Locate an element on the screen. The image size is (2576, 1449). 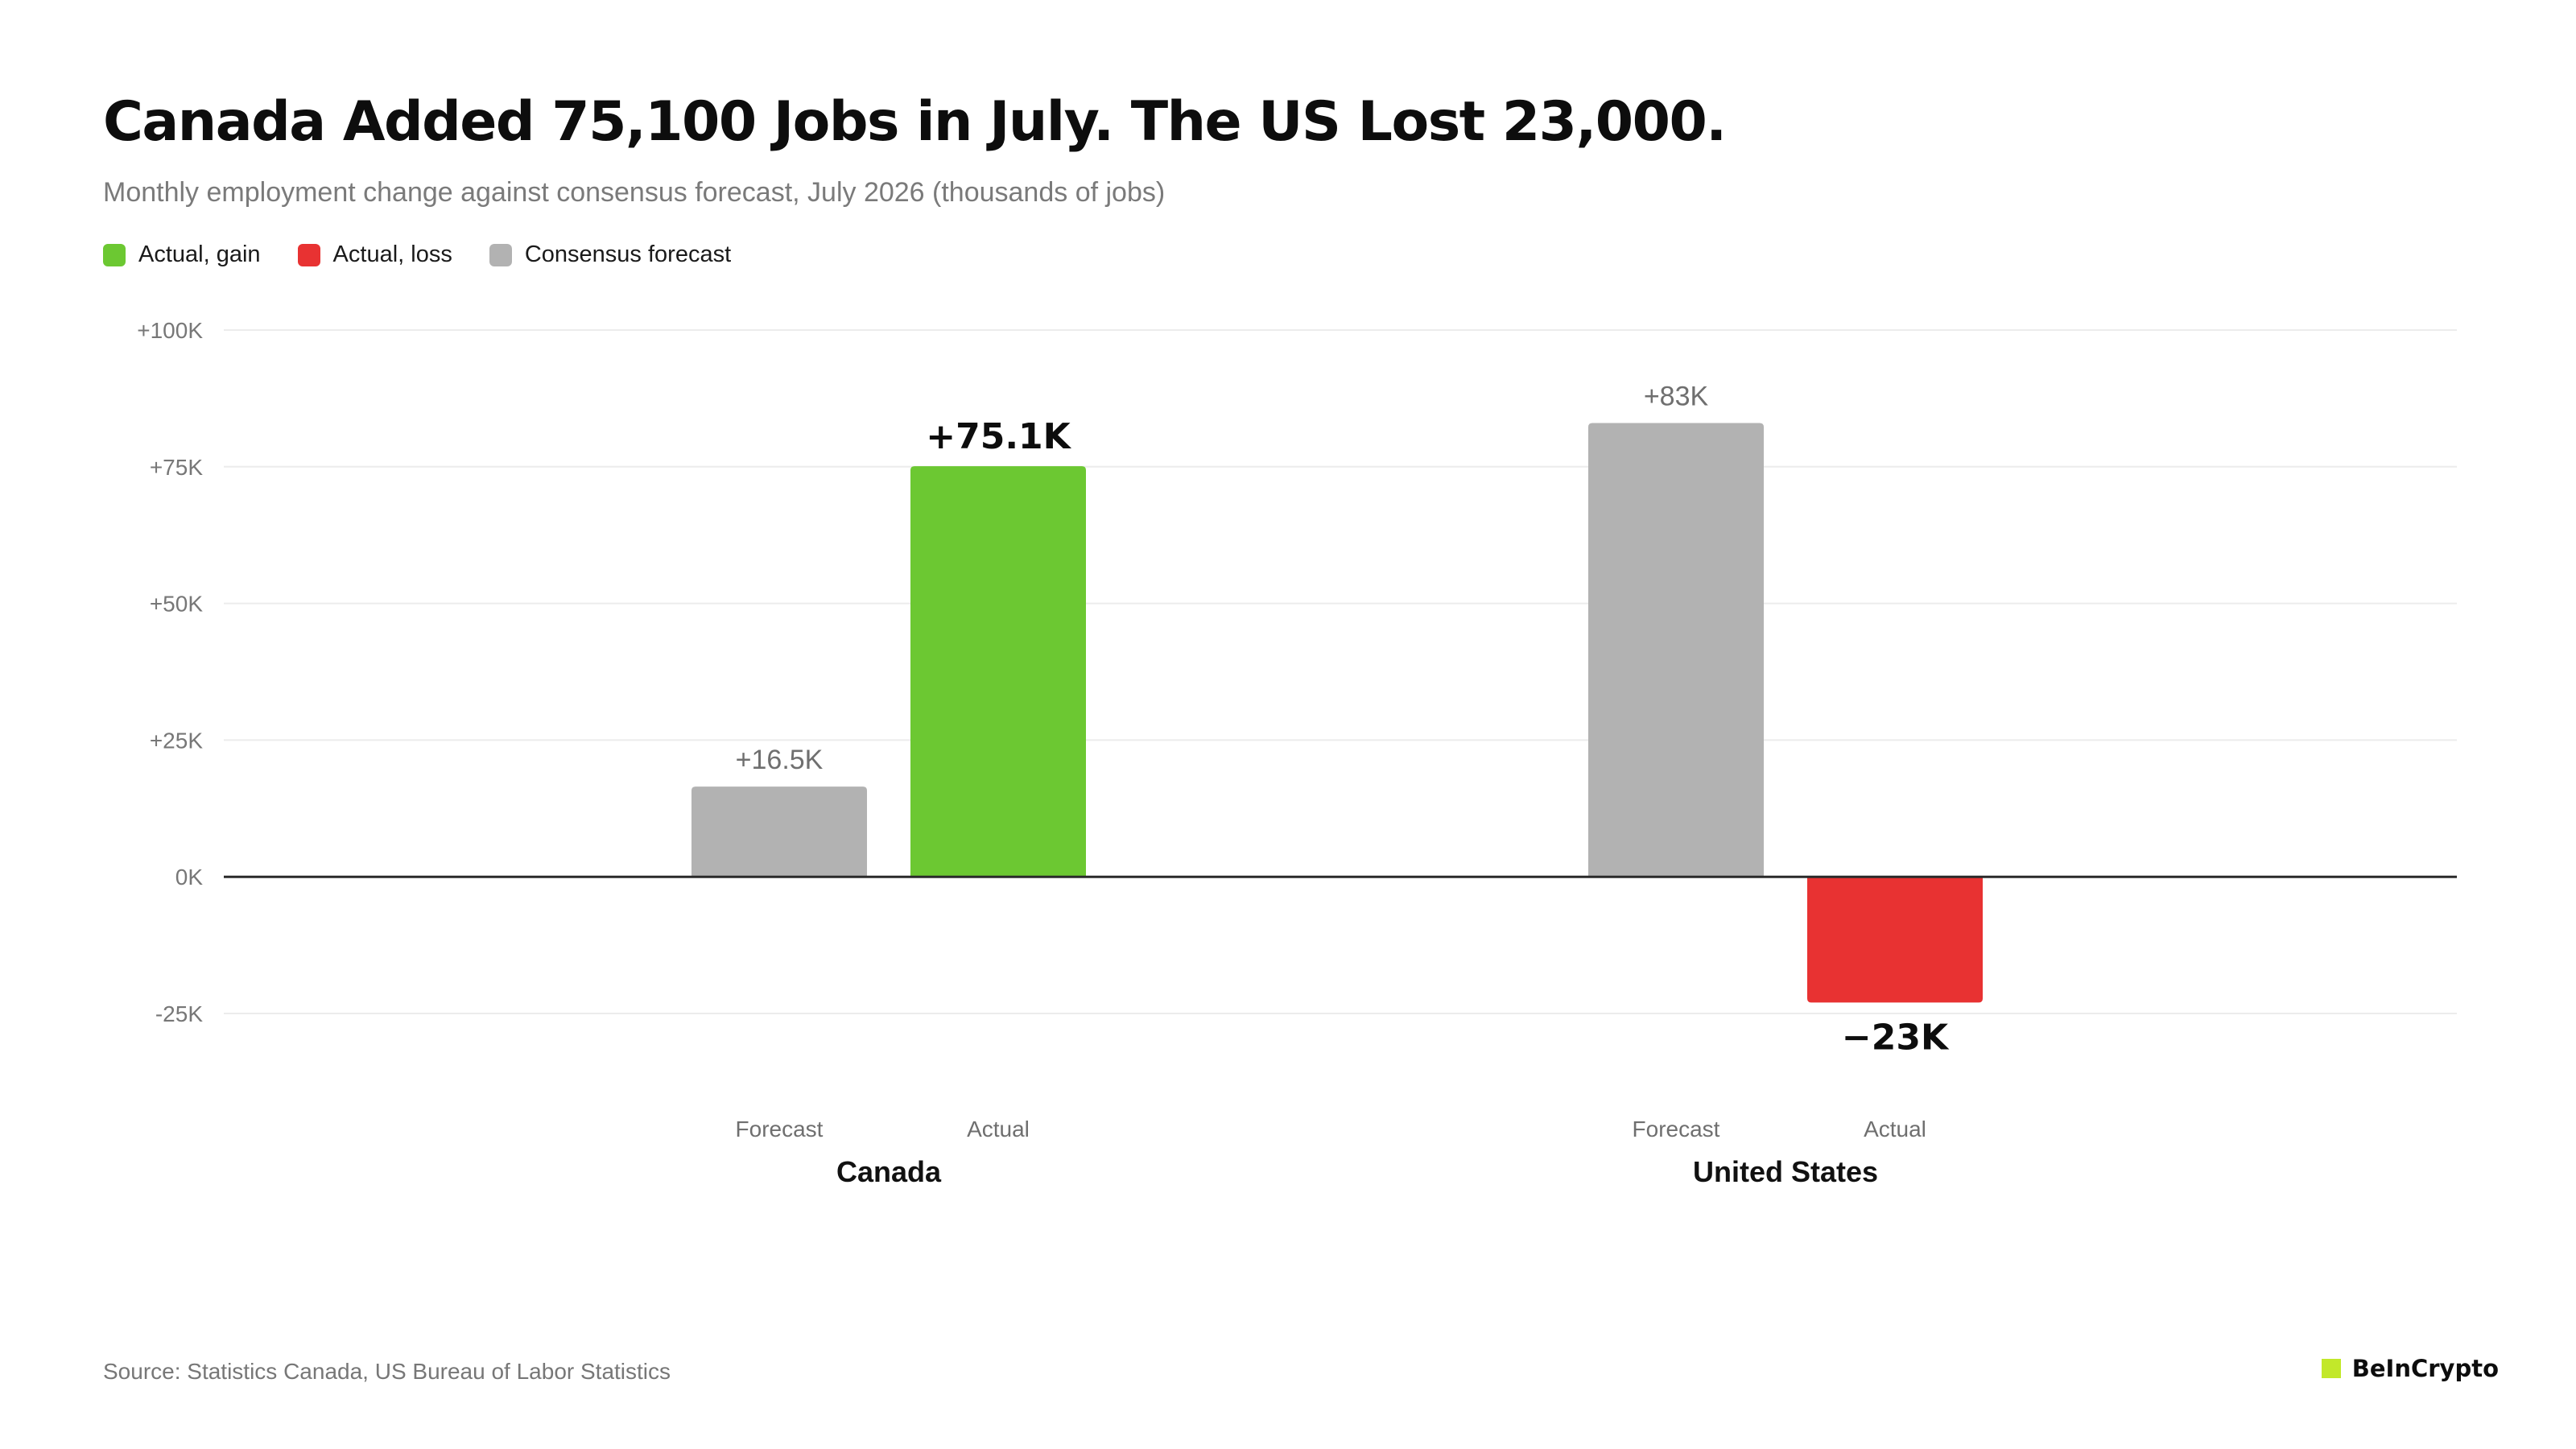
bar-value-label: +75.1K is located at coordinates (998, 436).